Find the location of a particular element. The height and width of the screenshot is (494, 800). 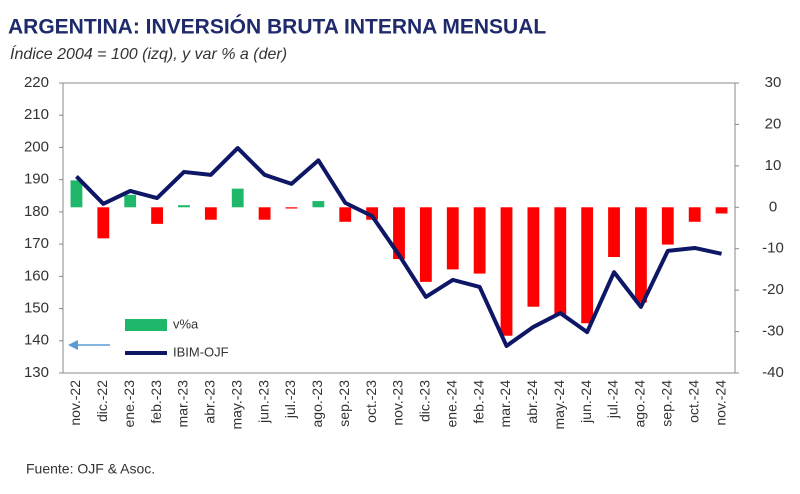

y2-tick-label: 0 is located at coordinates (773, 206).